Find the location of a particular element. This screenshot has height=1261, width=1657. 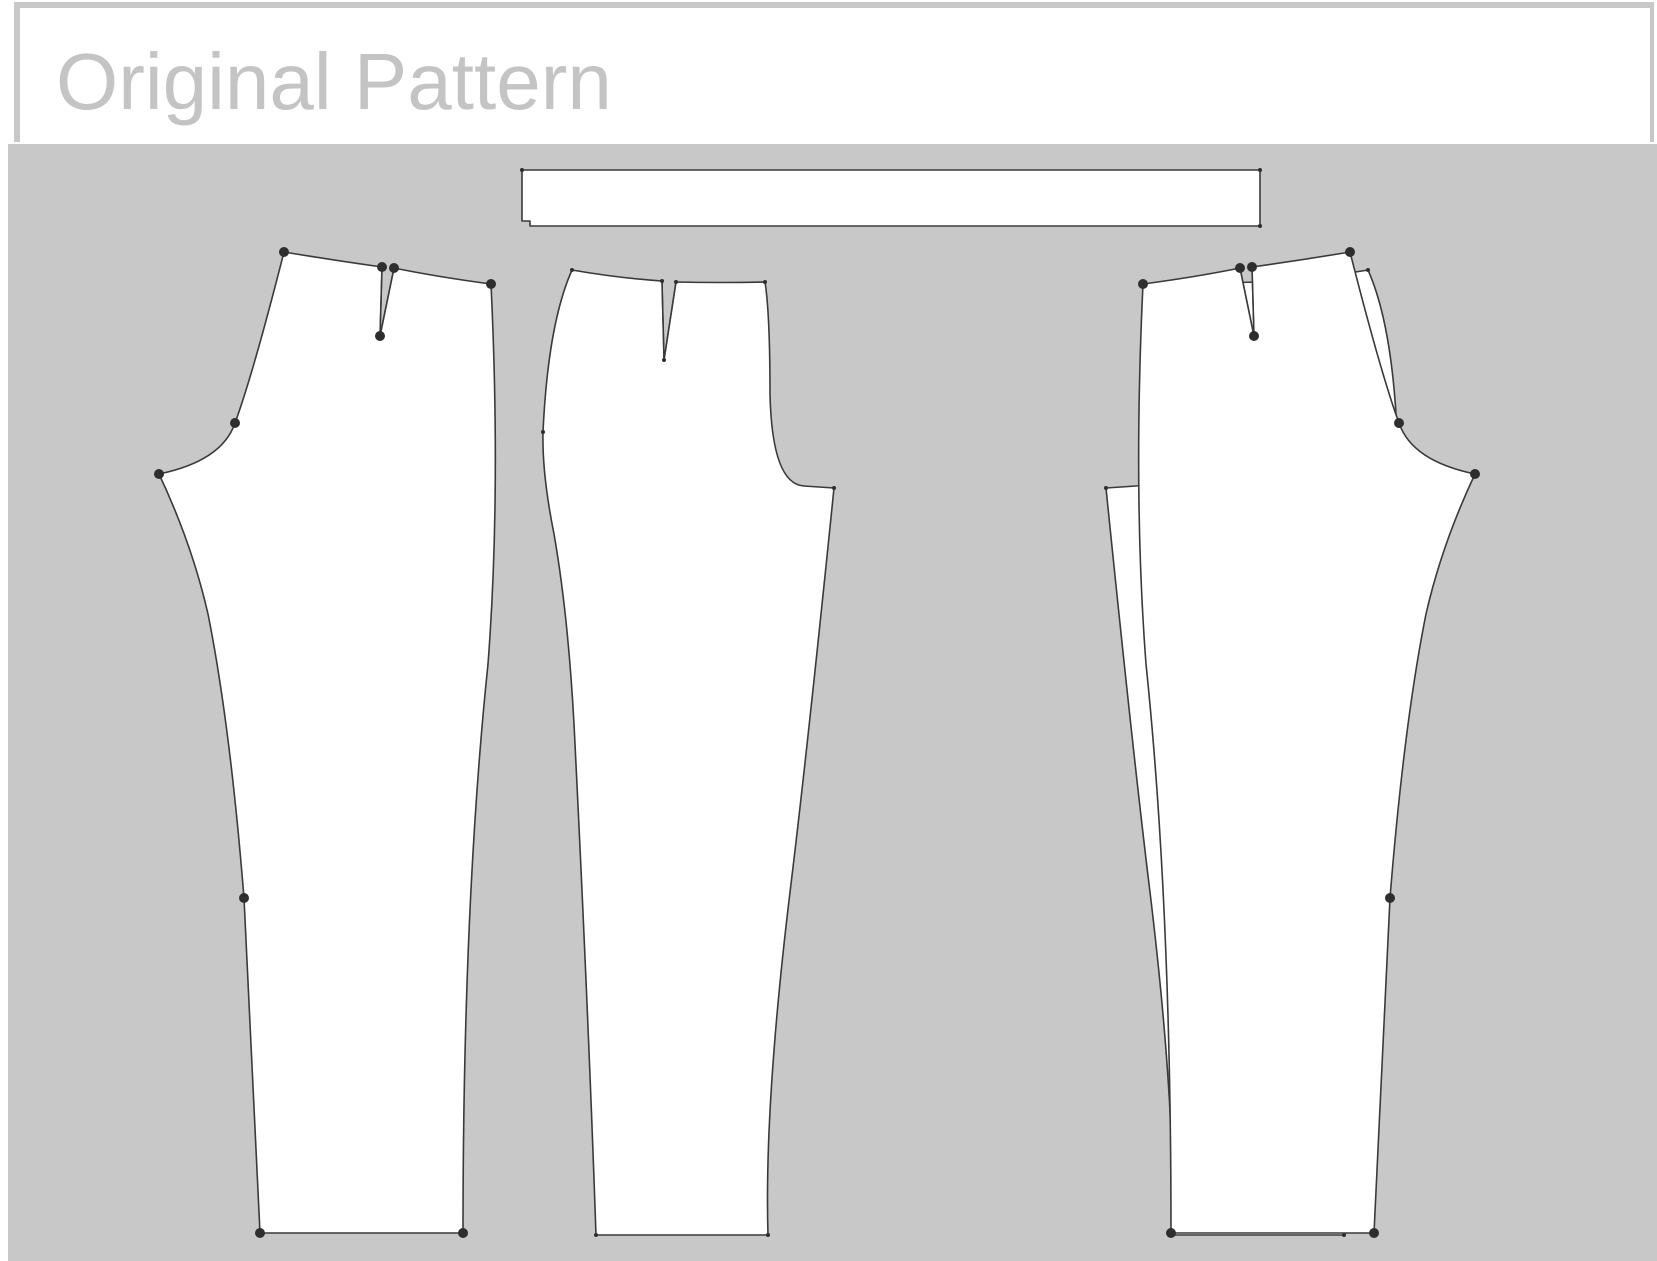

waistband-outline is located at coordinates (891, 198).